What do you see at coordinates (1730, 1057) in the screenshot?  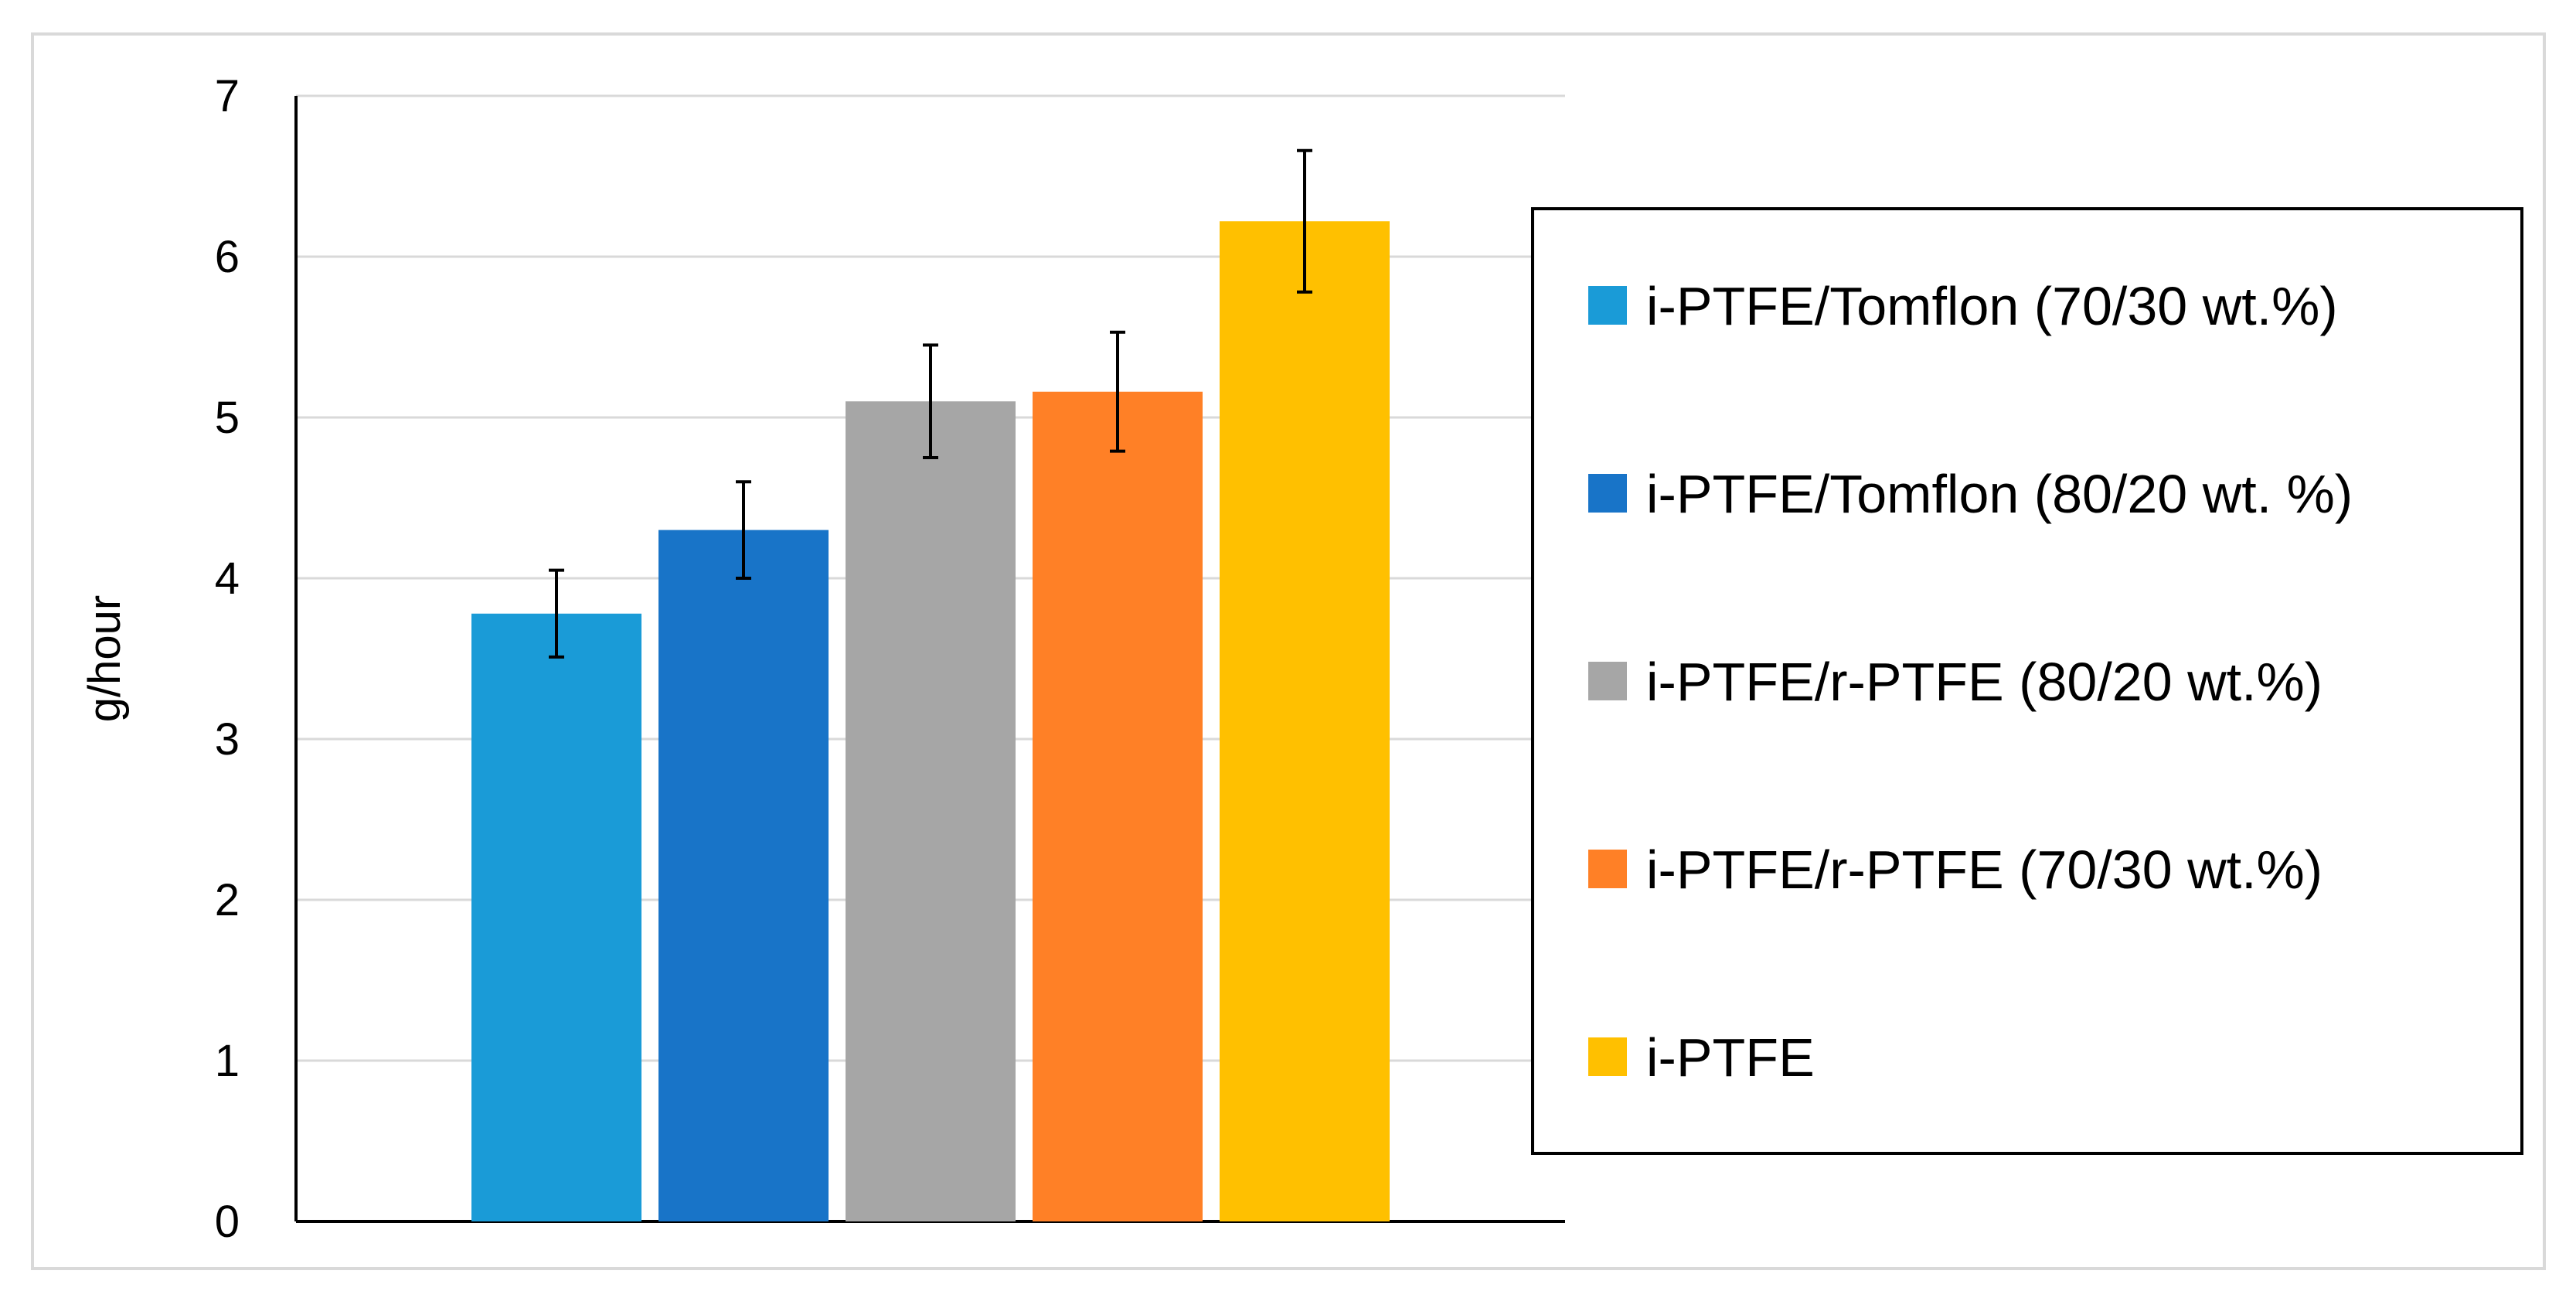 I see `legend-label: i-PTFE` at bounding box center [1730, 1057].